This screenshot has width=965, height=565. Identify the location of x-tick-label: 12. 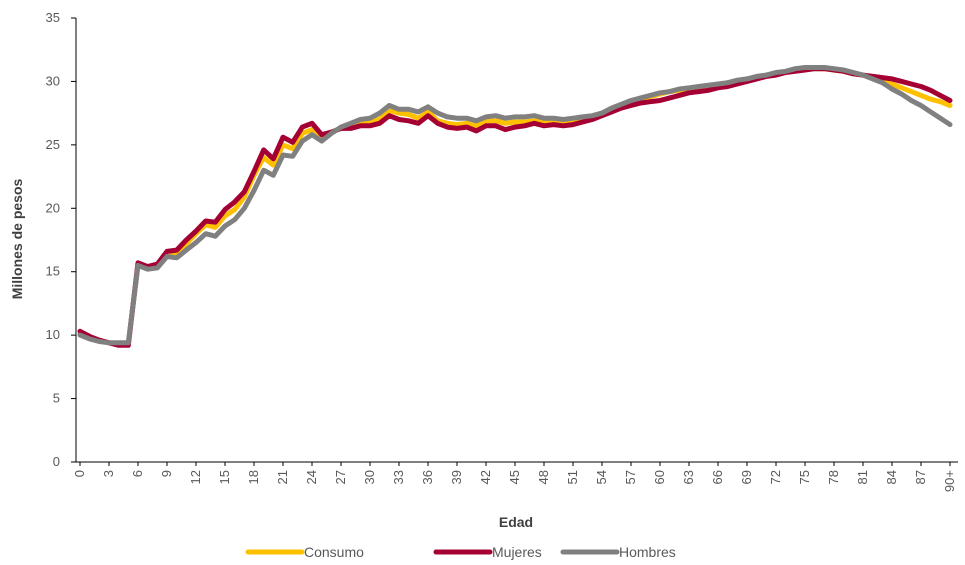
(195, 477).